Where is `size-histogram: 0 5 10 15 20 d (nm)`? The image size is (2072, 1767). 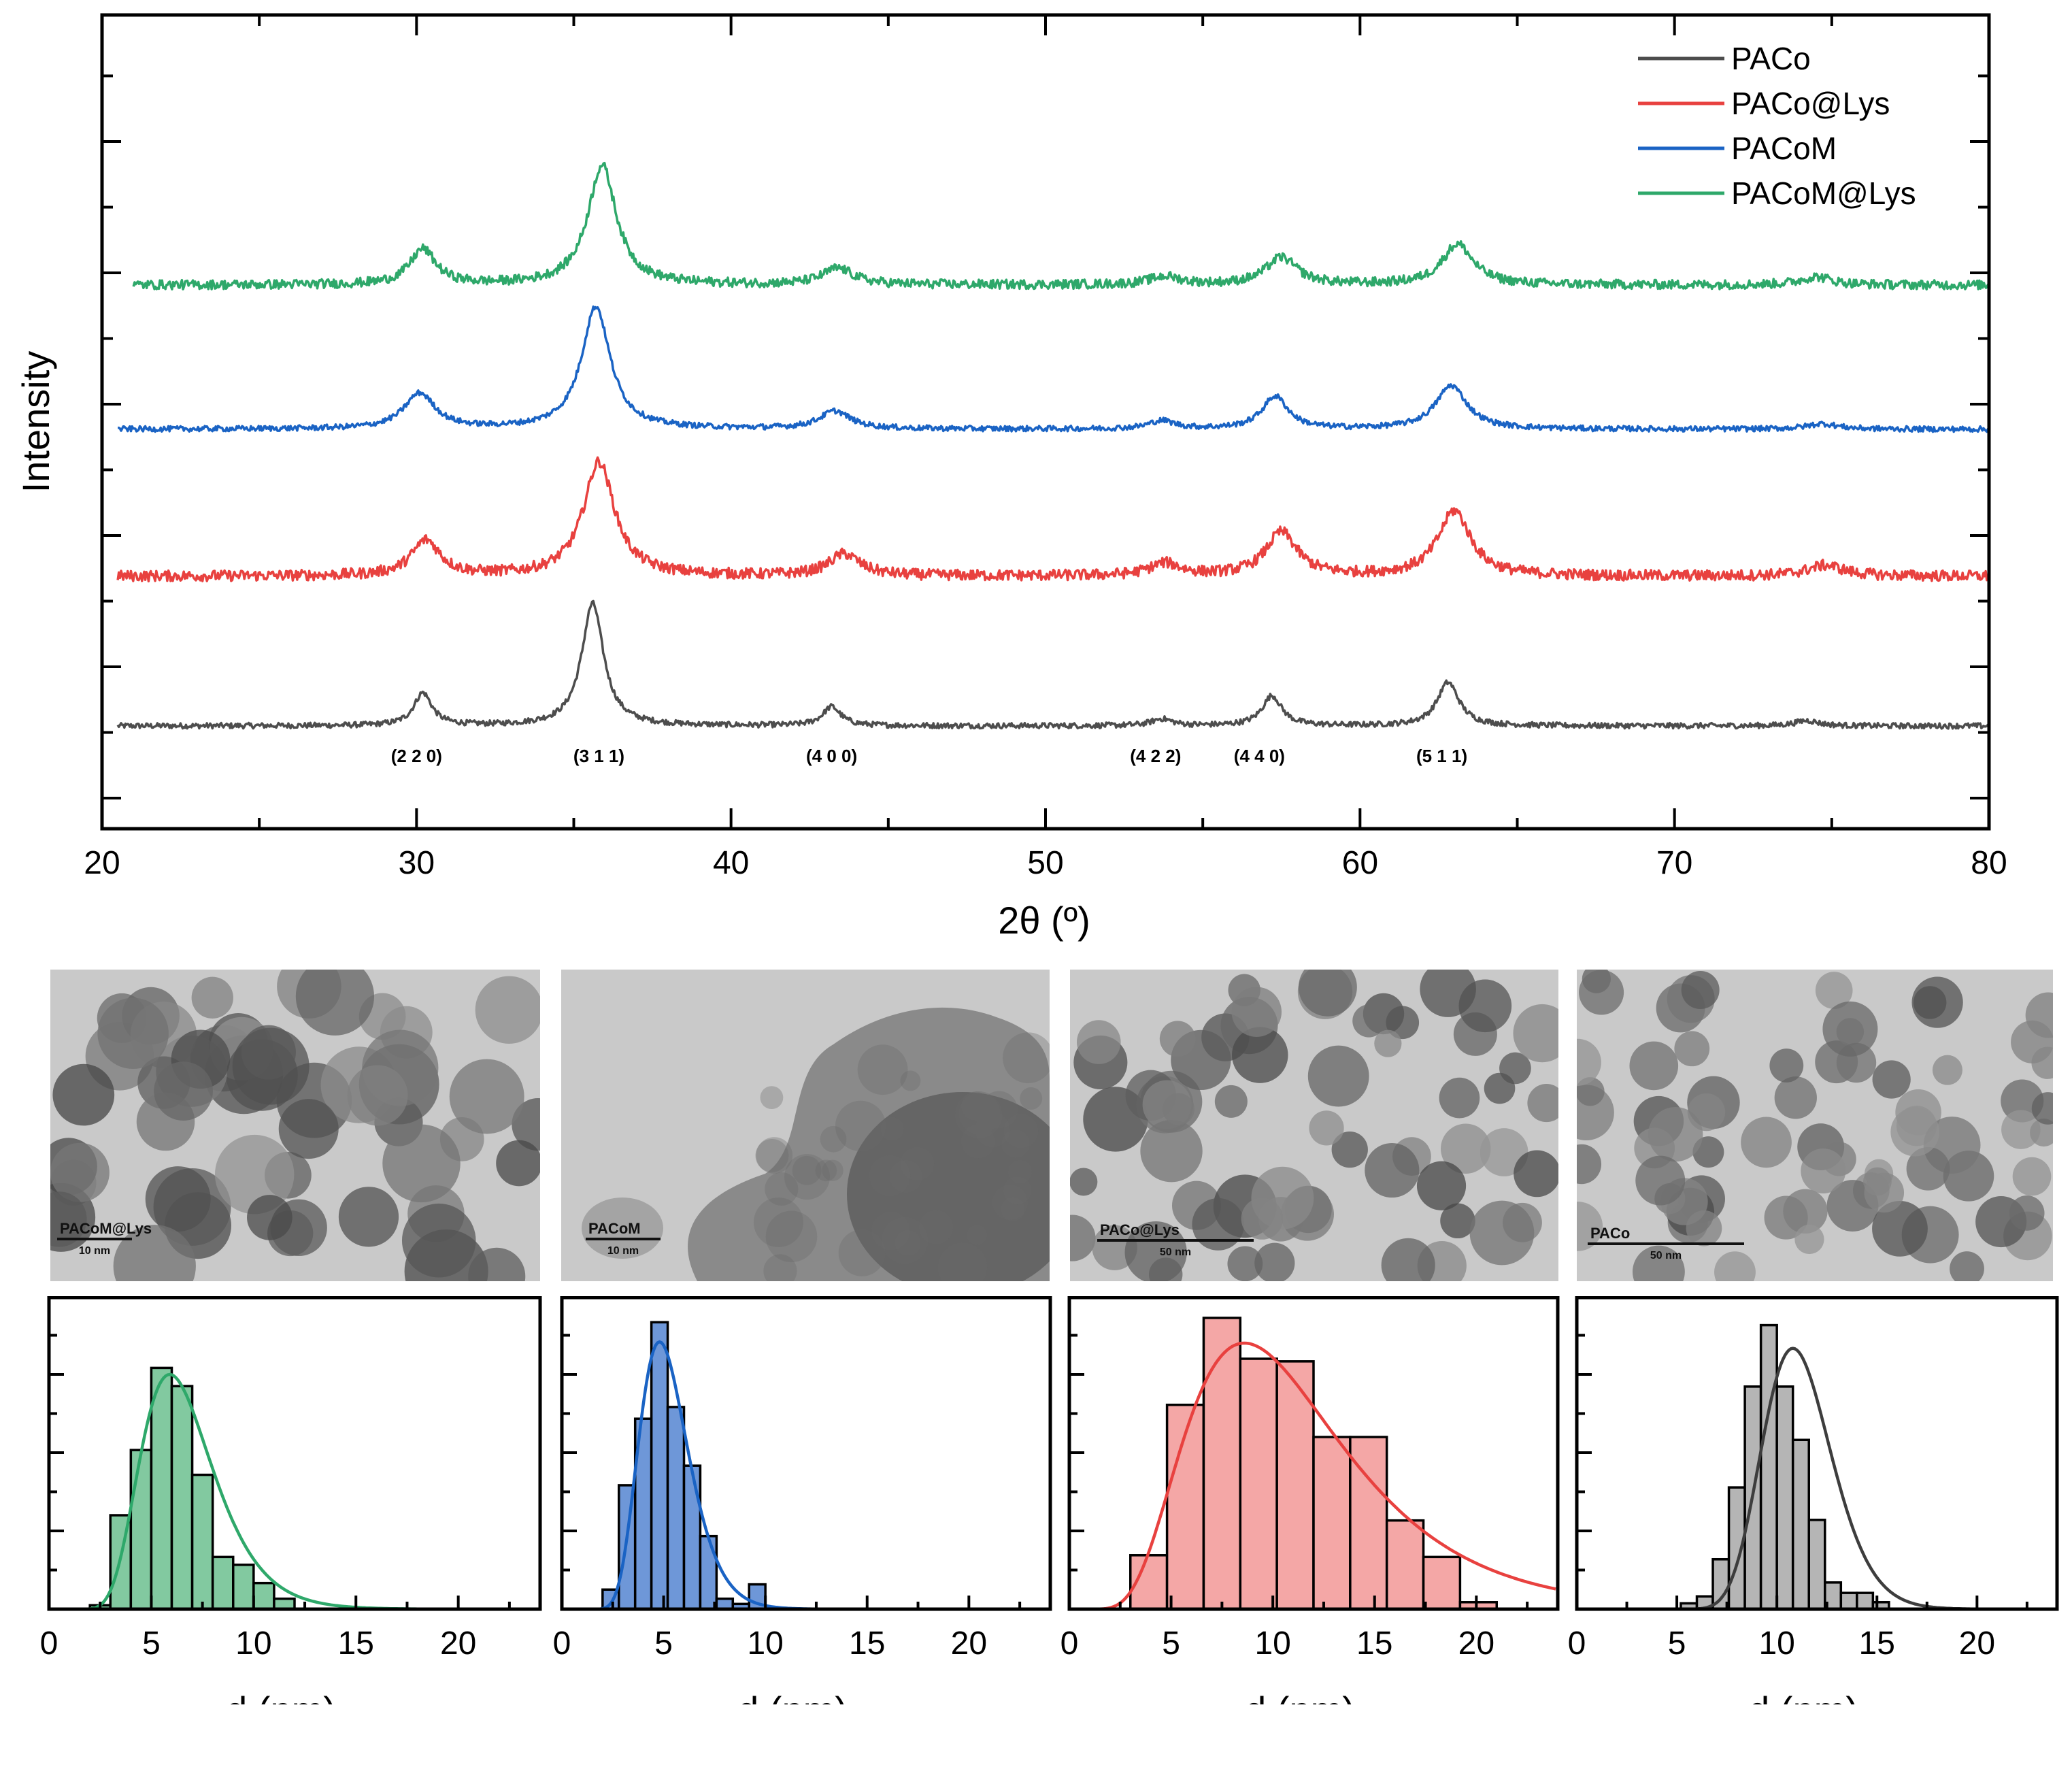
size-histogram: 0 5 10 15 20 d (nm) is located at coordinates (1310, 1500).